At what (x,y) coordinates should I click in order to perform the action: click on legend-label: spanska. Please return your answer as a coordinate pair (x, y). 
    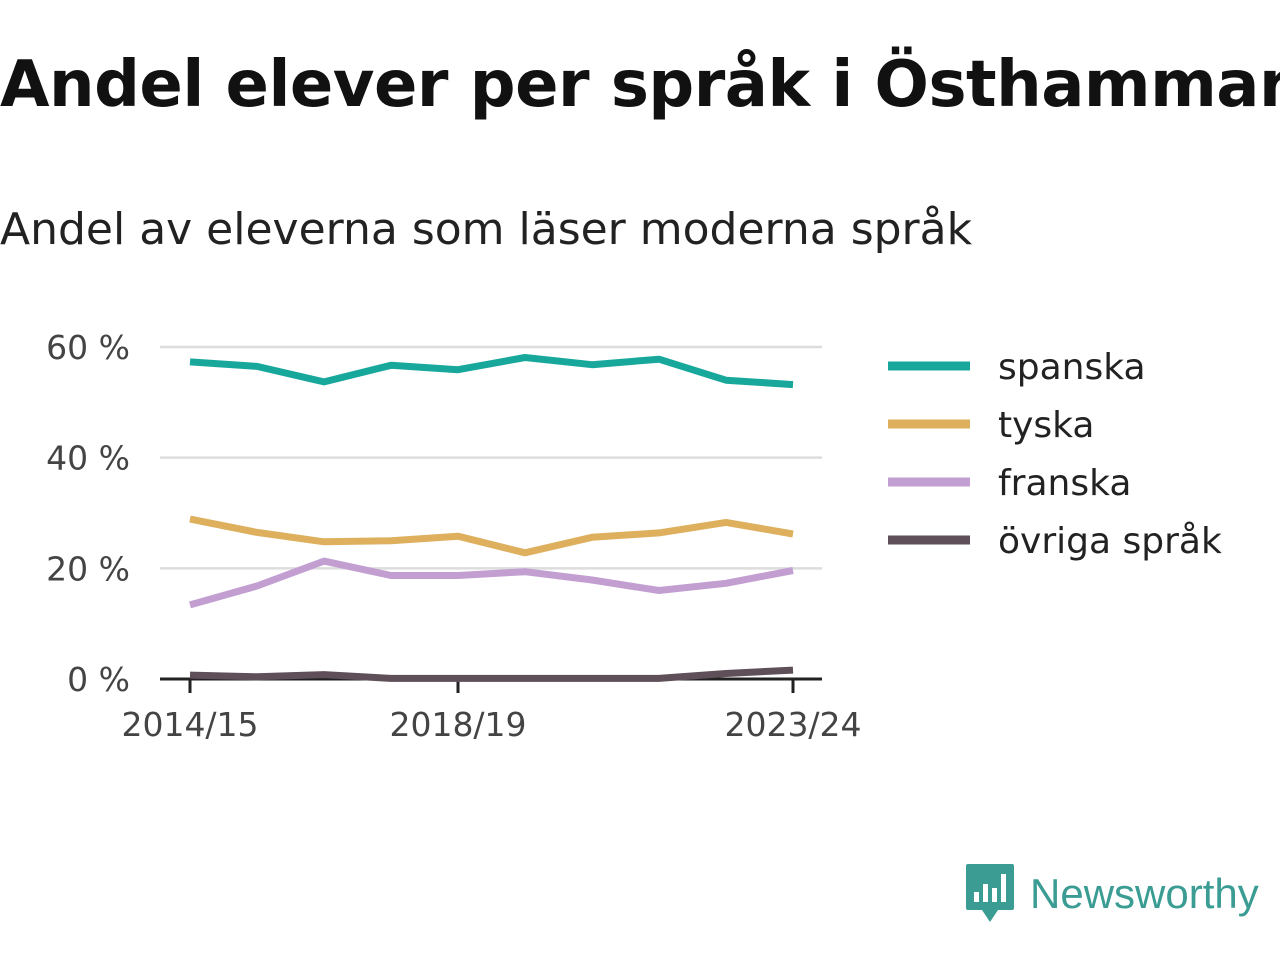
    Looking at the image, I should click on (1072, 367).